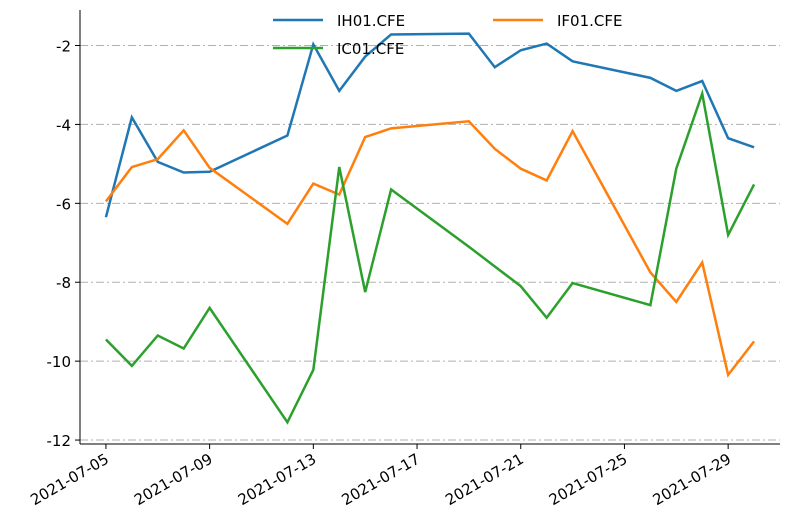 This screenshot has height=528, width=800. What do you see at coordinates (63, 125) in the screenshot?
I see `y-tick-label: -4` at bounding box center [63, 125].